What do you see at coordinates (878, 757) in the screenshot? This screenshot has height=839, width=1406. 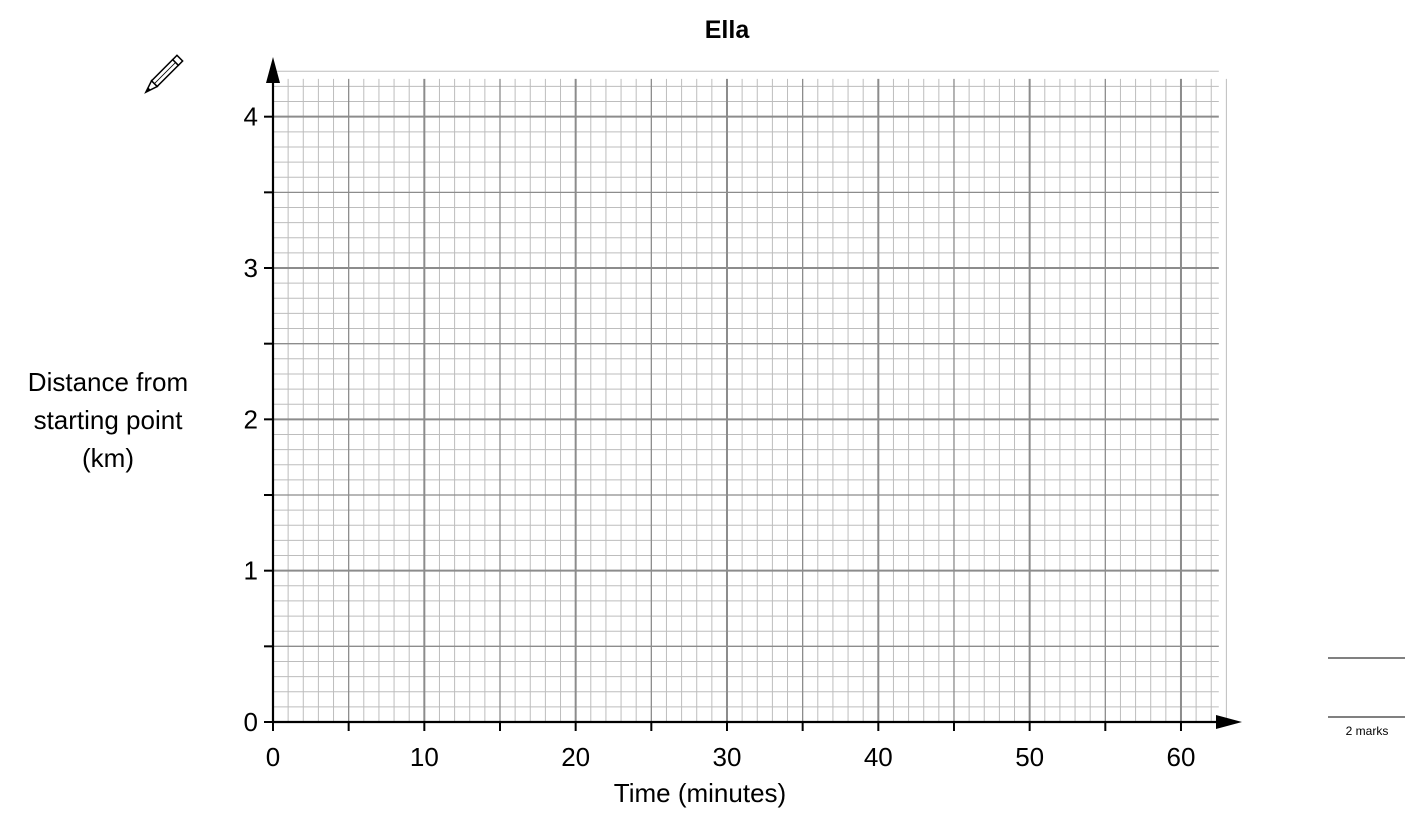 I see `x-tick-label: 40` at bounding box center [878, 757].